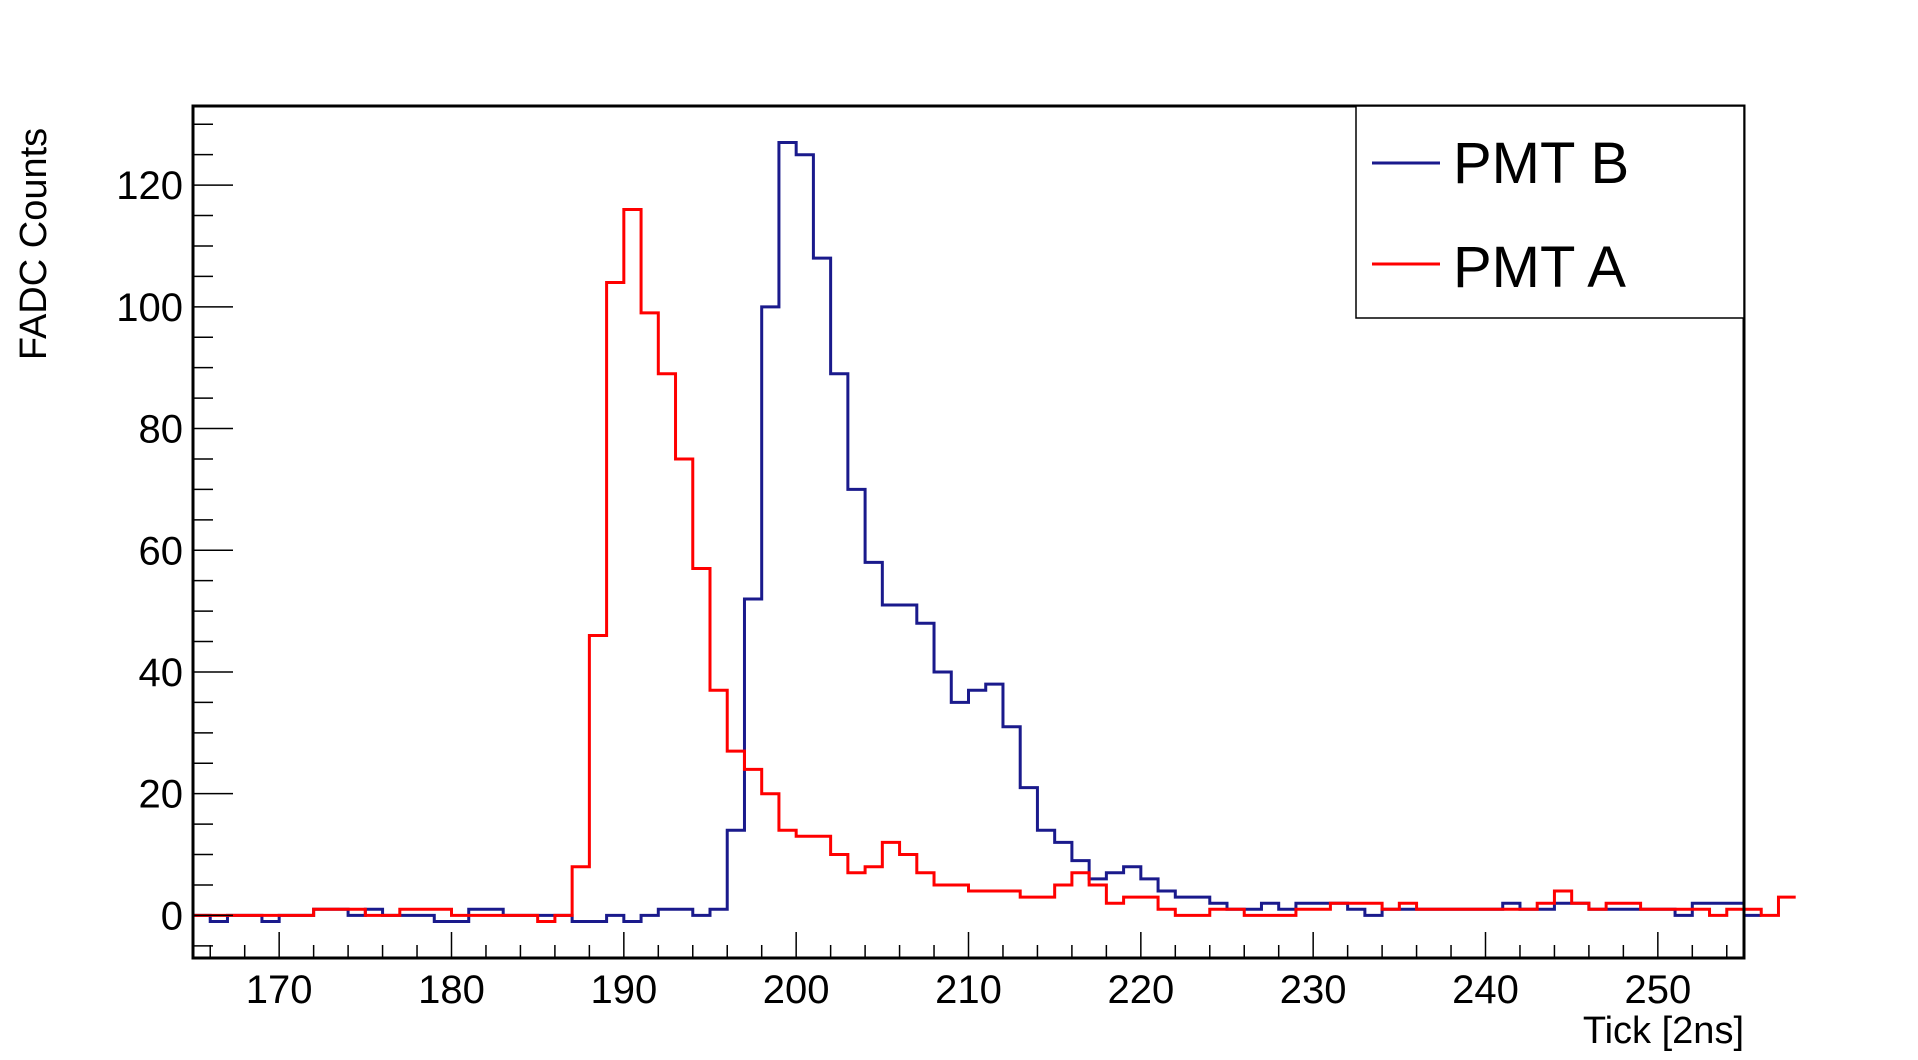 The width and height of the screenshot is (1918, 1060). What do you see at coordinates (623, 990) in the screenshot?
I see `x-tick-label: 190` at bounding box center [623, 990].